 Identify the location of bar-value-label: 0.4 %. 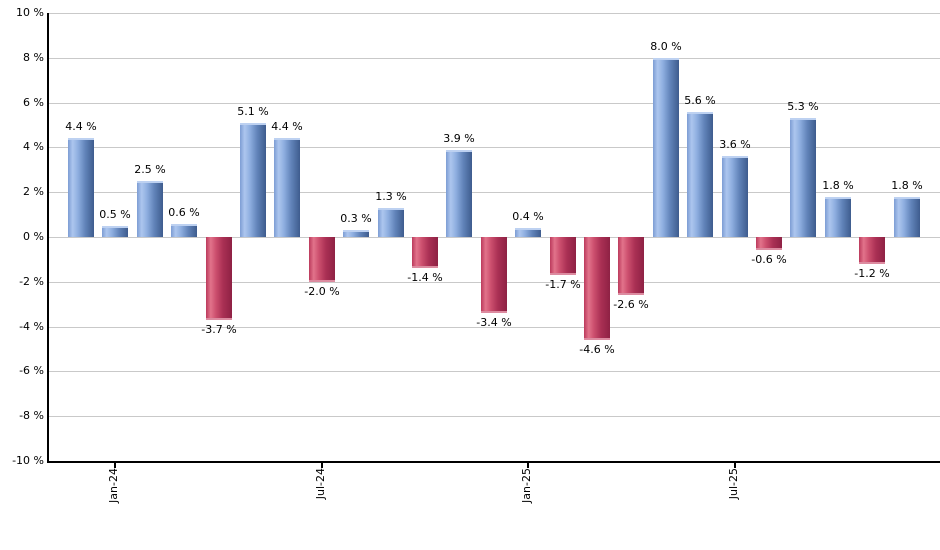
(528, 216).